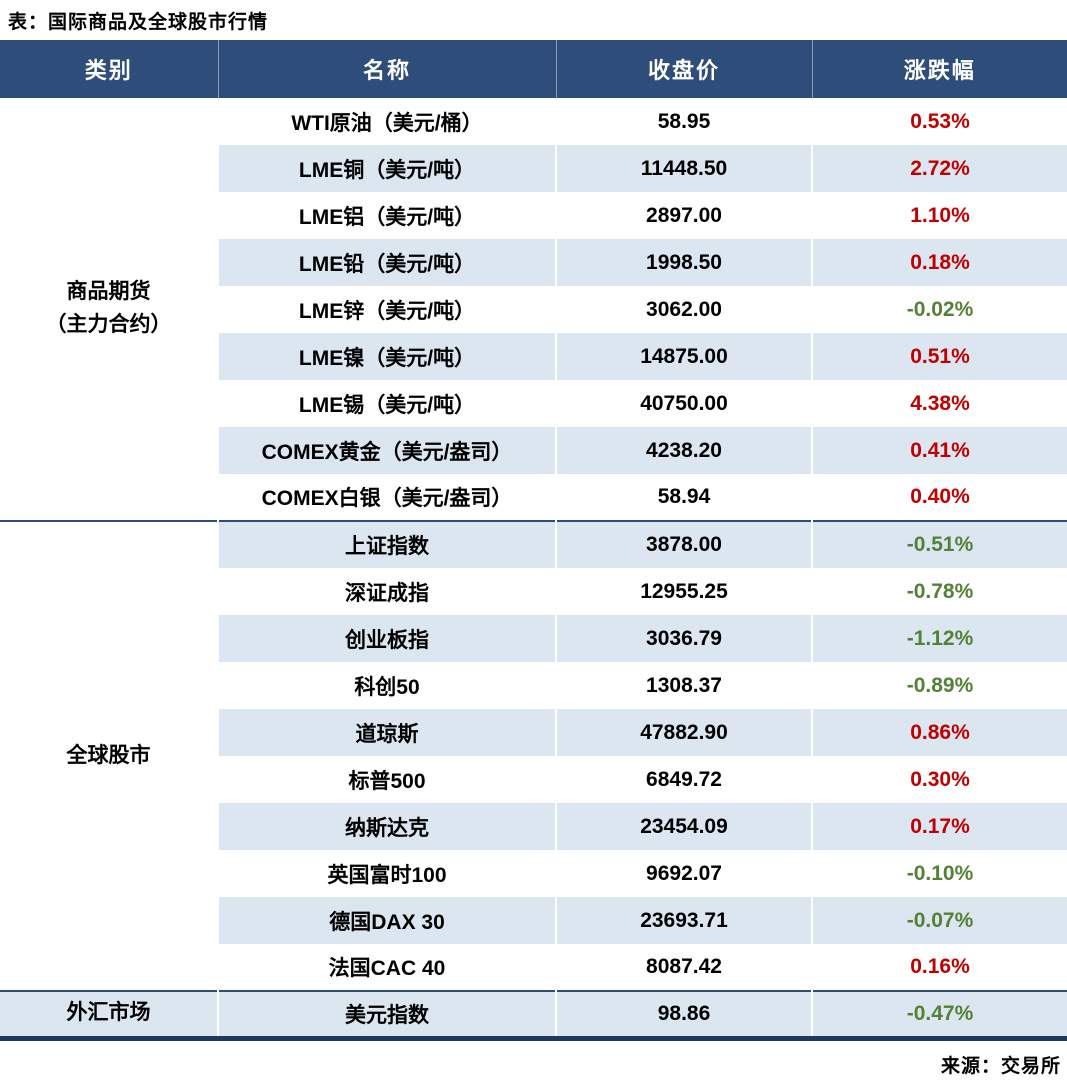 This screenshot has width=1067, height=1086. I want to click on name-cell: 科创50, so click(386, 685).